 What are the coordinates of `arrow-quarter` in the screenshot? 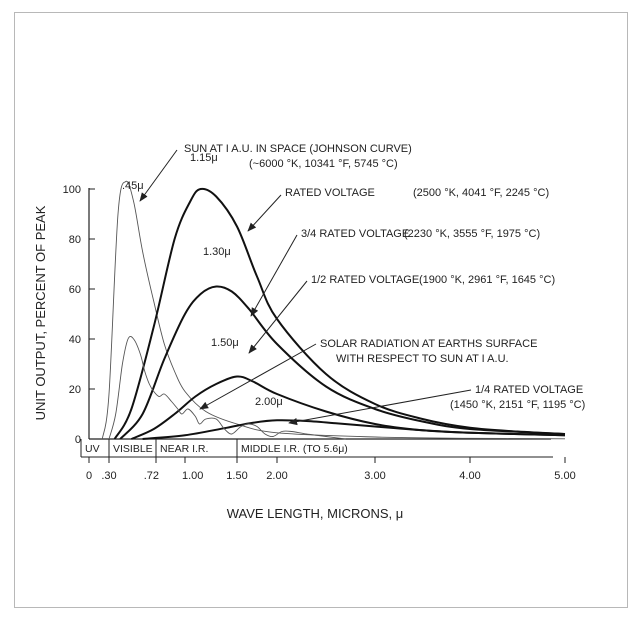 It's located at (380, 407).